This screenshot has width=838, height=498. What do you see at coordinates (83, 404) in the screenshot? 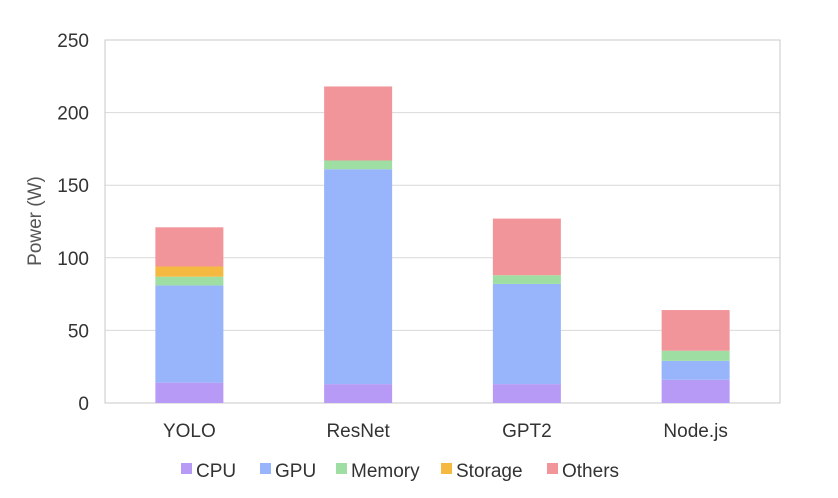
I see `y-tick-label: 0` at bounding box center [83, 404].